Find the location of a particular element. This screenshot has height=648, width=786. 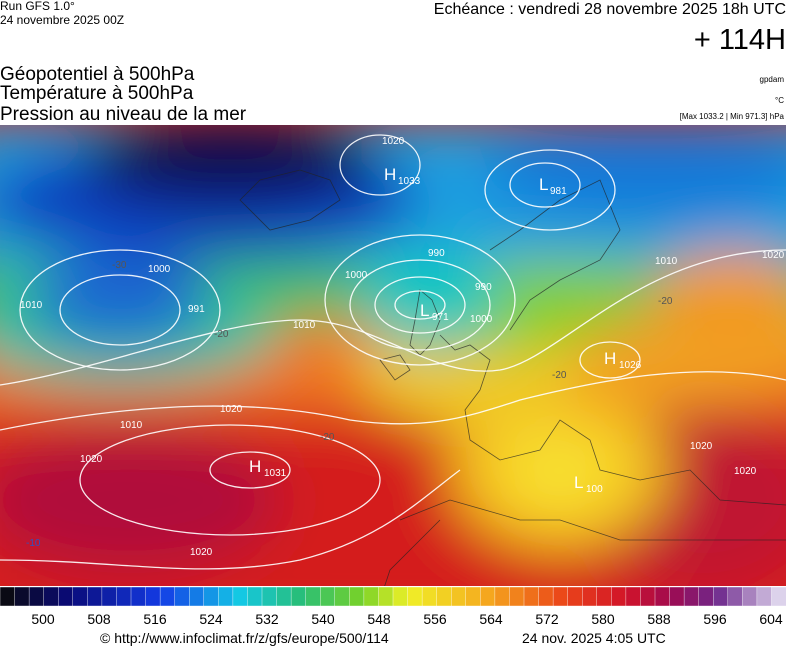

isotherm-label: -30 is located at coordinates (119, 265).